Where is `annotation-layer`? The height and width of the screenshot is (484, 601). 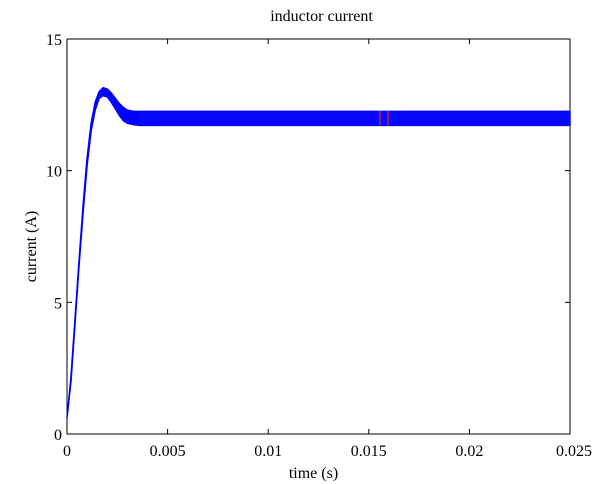
annotation-layer is located at coordinates (384, 118).